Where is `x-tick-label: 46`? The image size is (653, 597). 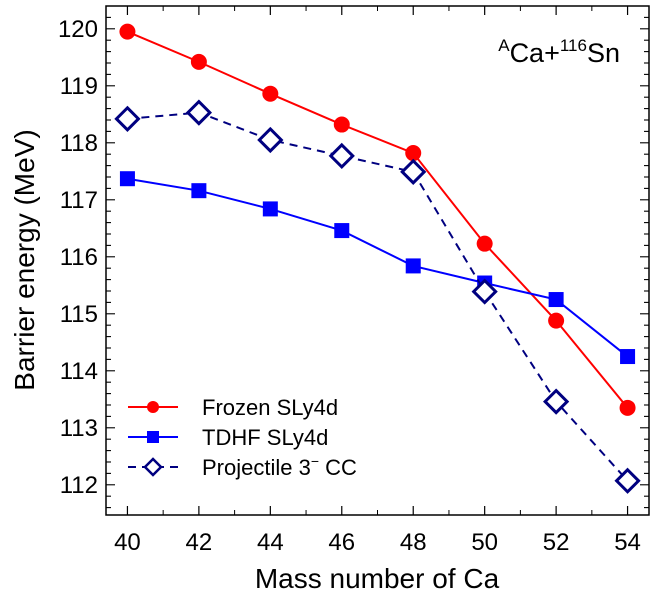
x-tick-label: 46 is located at coordinates (341, 542).